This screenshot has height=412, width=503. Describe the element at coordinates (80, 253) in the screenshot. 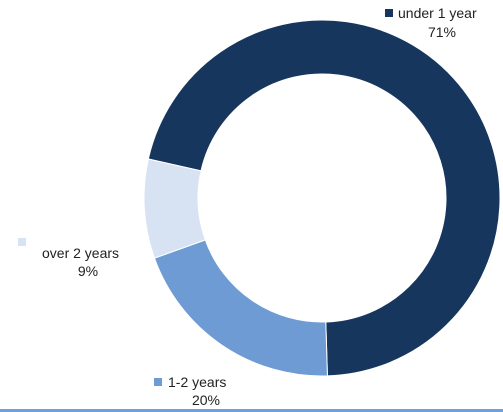

I see `category-label-over-2-years: over 2 years` at that location.